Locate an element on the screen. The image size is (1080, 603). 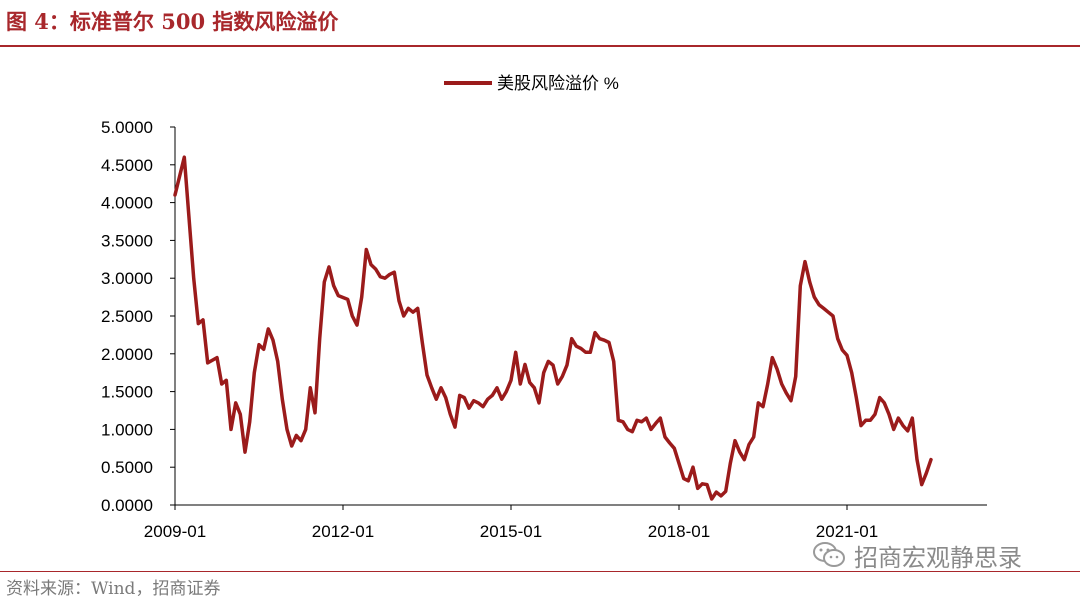
legend: 美股风险溢价 % is located at coordinates (531, 83).